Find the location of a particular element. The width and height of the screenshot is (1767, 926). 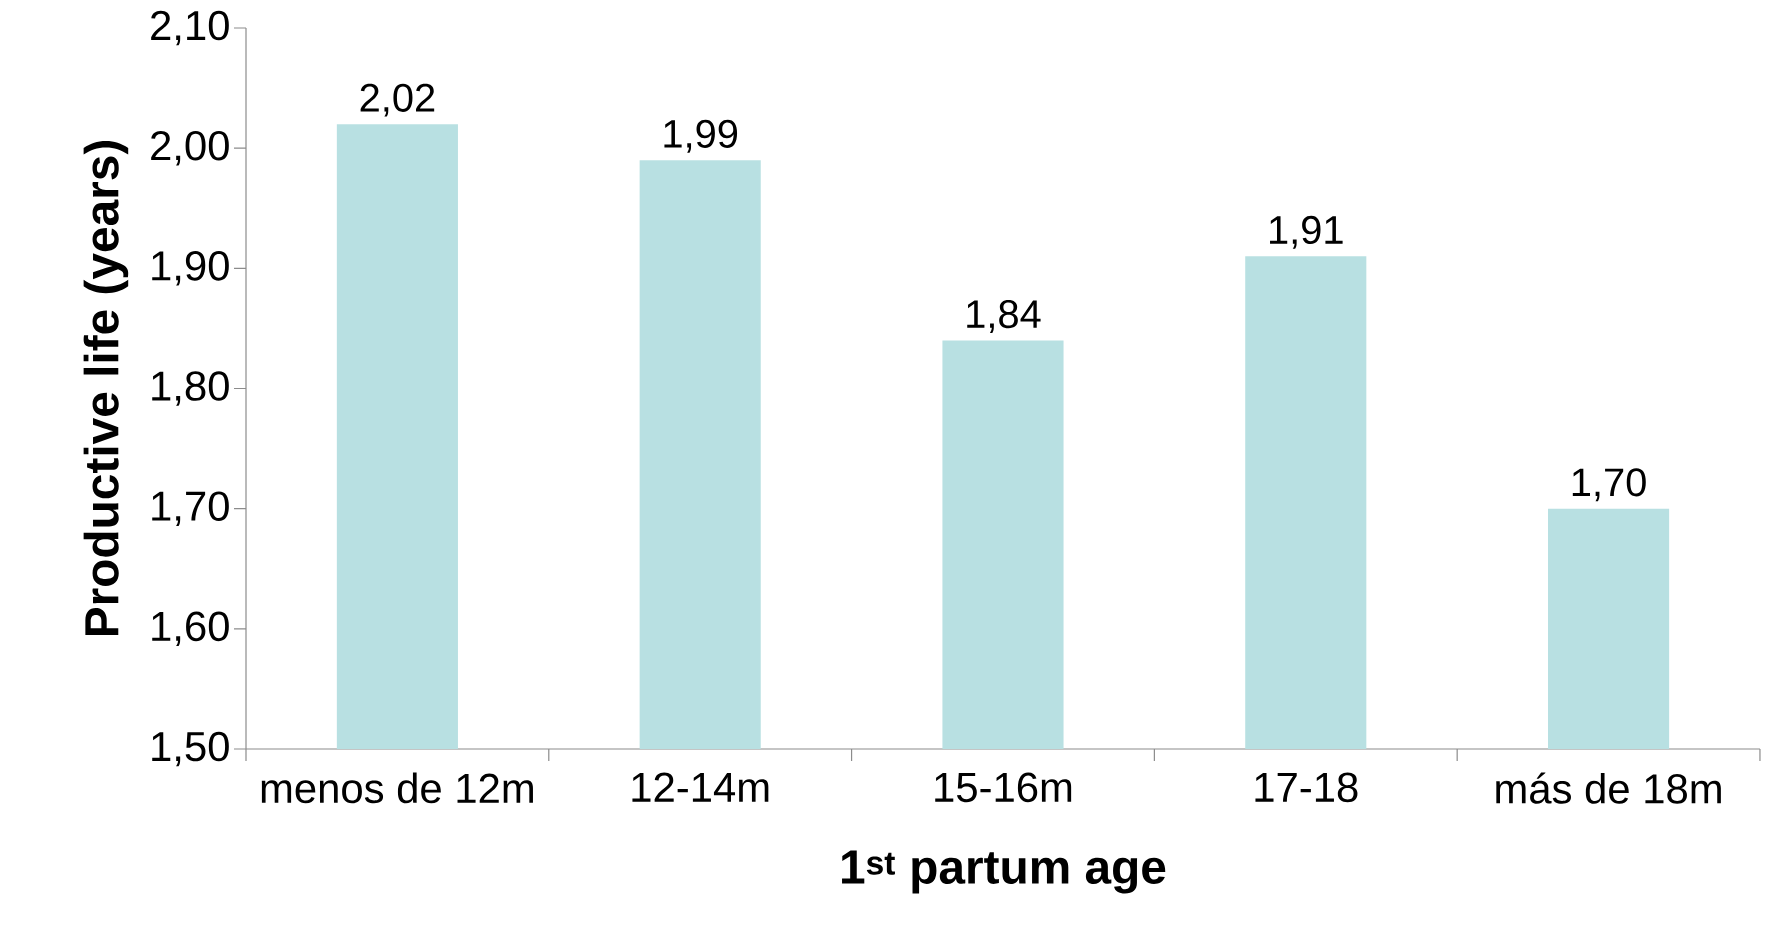

y-tick-label: 2,00 is located at coordinates (190, 148).